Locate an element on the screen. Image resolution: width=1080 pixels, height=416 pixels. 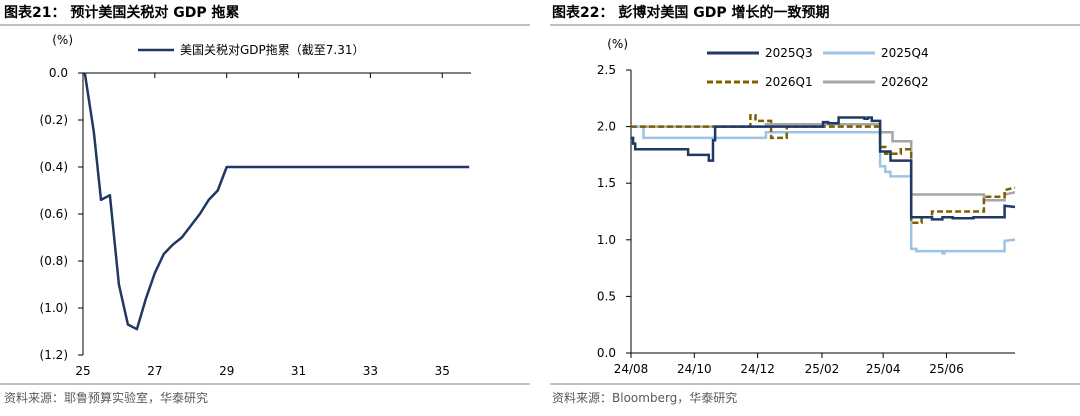
left-y-tick-label: (0.4) is located at coordinates (54, 167).